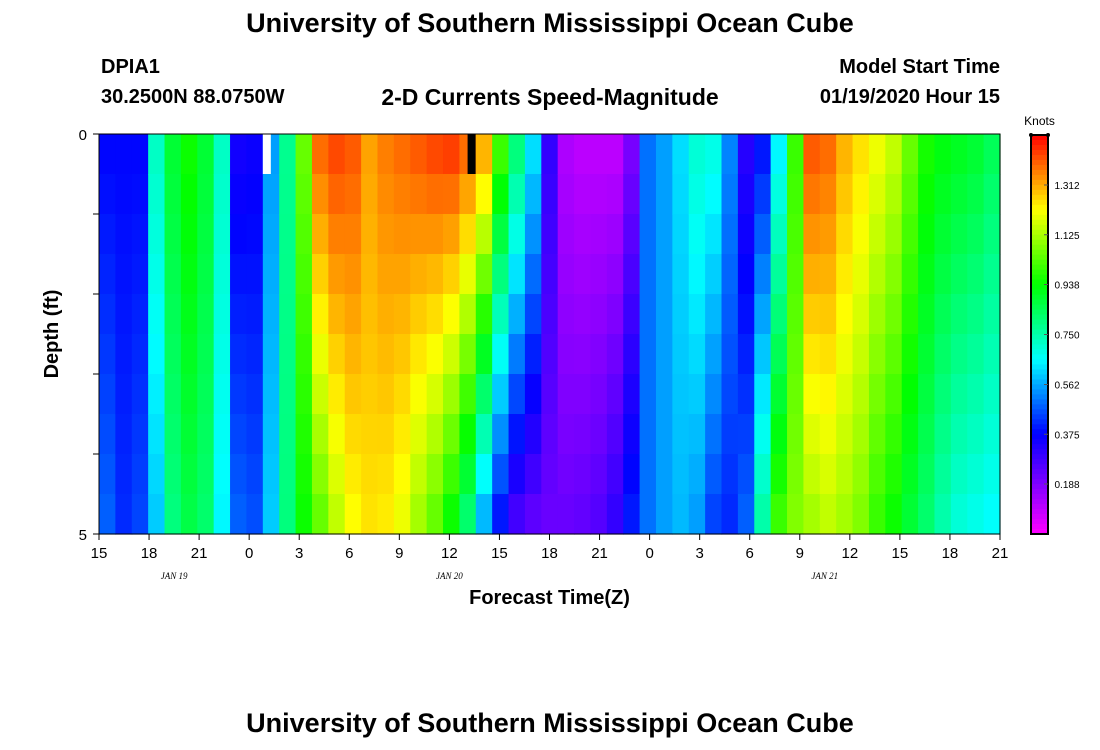  I want to click on colorbar-tick-label: 0.562, so click(1066, 386).